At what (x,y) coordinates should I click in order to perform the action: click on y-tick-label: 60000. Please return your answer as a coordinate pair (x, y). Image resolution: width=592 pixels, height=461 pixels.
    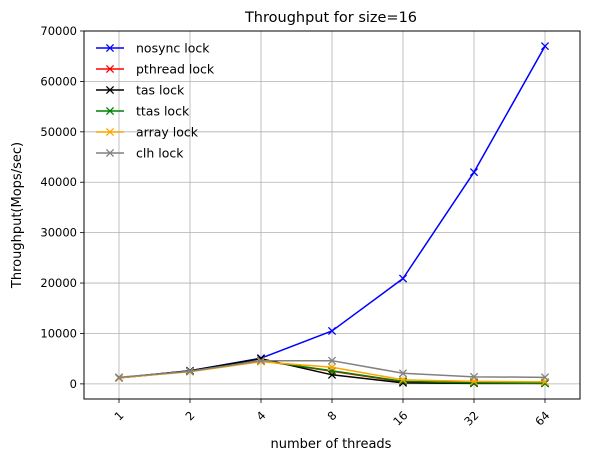
    Looking at the image, I should click on (58, 81).